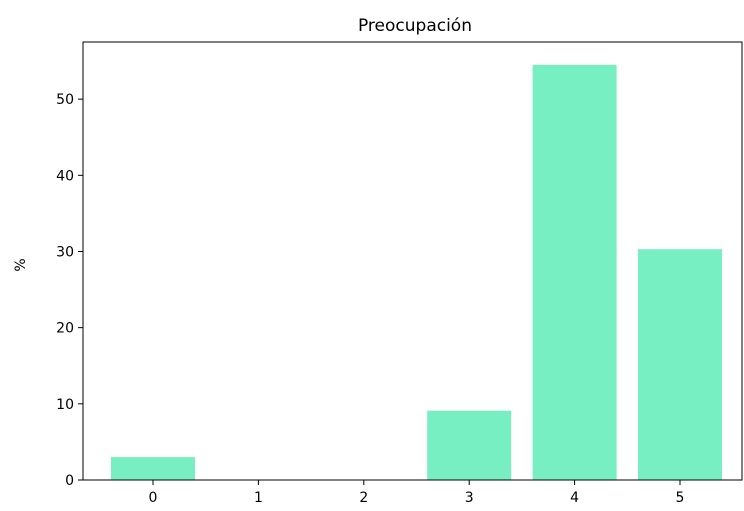 The image size is (744, 511). Describe the element at coordinates (65, 252) in the screenshot. I see `y-tick-label: 30` at that location.